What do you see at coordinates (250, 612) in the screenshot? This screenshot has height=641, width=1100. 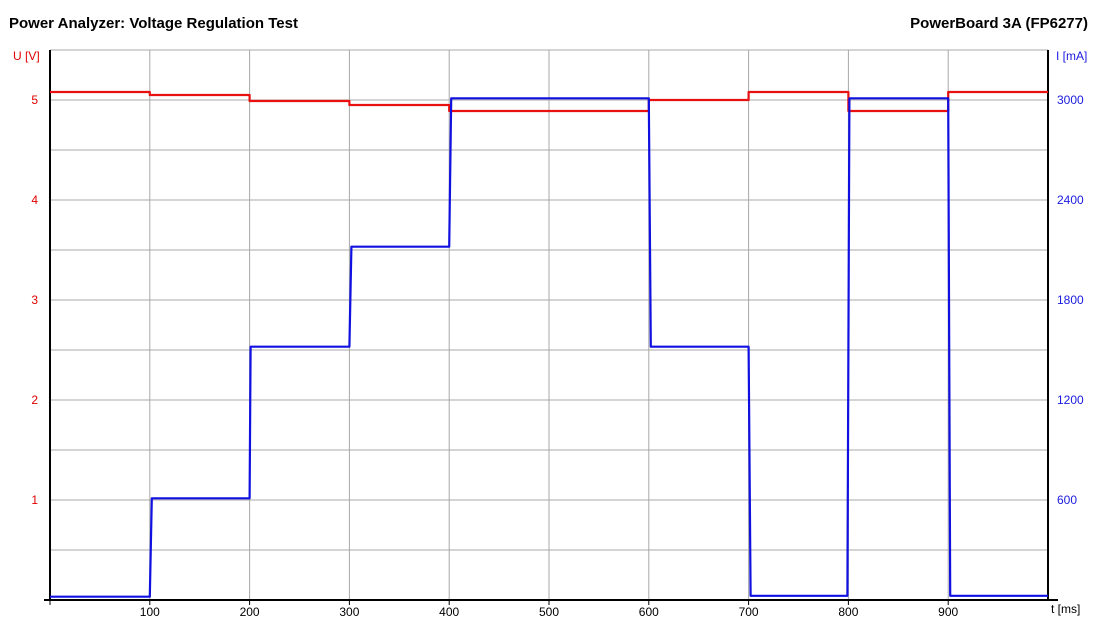 I see `x-tick-label: 200` at bounding box center [250, 612].